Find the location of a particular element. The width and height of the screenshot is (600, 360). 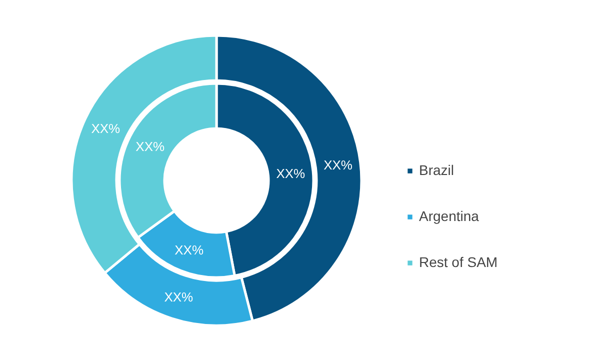

legend-label: Brazil is located at coordinates (436, 170).